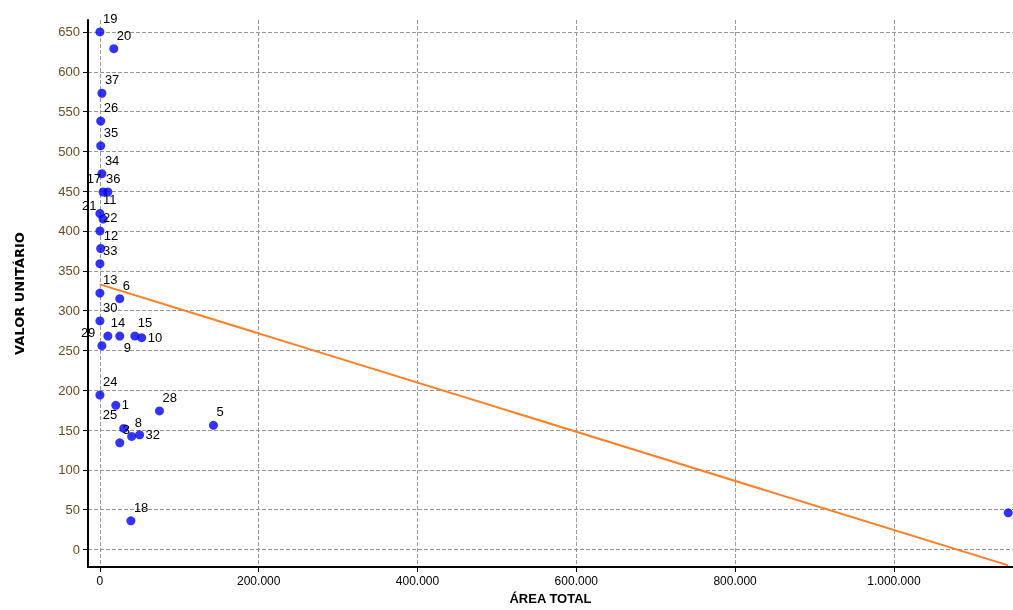 This screenshot has height=610, width=1013. What do you see at coordinates (155, 337) in the screenshot?
I see `annotation: 10` at bounding box center [155, 337].